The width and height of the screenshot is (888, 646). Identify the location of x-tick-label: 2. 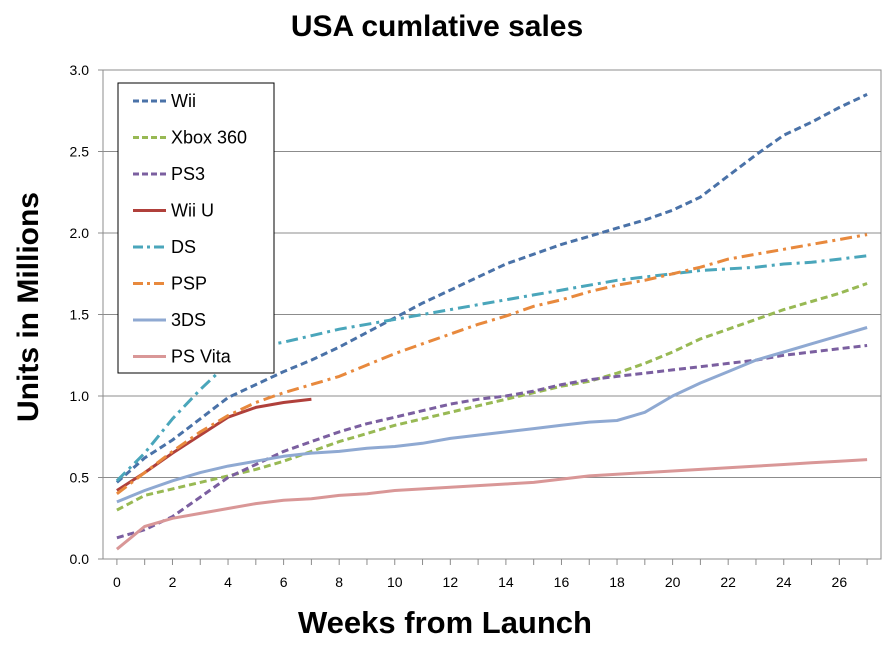
(173, 582).